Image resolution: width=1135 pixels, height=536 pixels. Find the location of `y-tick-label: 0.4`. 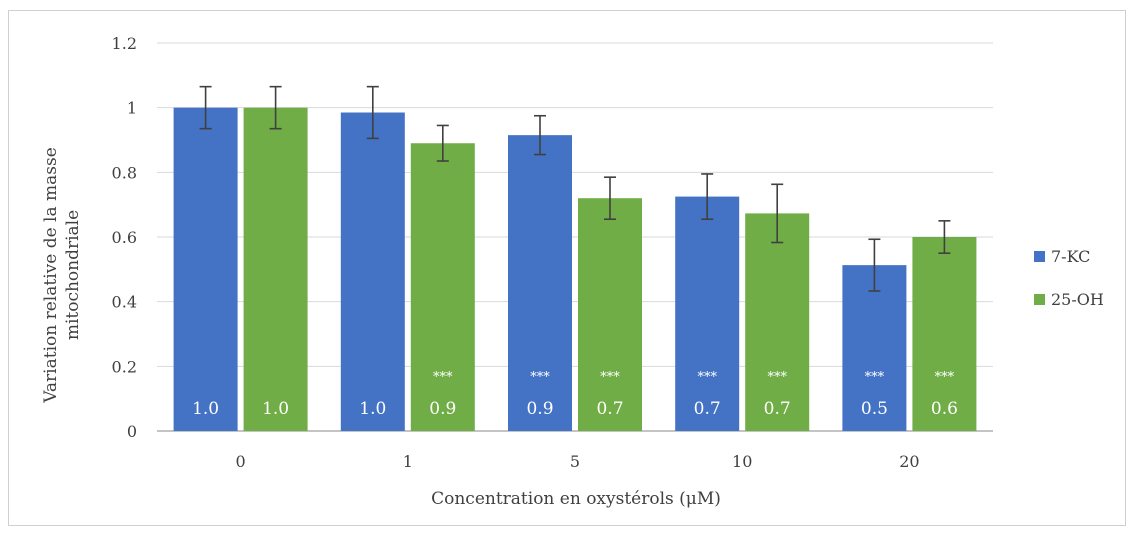

y-tick-label: 0.4 is located at coordinates (124, 302).